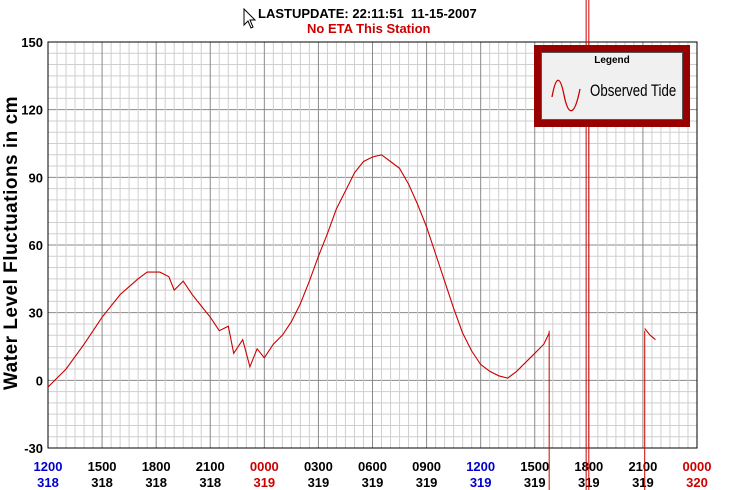 The width and height of the screenshot is (744, 490). What do you see at coordinates (36, 177) in the screenshot?
I see `y-tick-label: 90` at bounding box center [36, 177].